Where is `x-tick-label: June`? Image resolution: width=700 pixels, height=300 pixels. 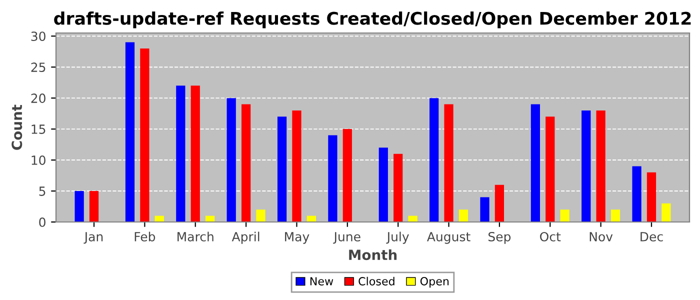 x-tick-label: June is located at coordinates (346, 238).